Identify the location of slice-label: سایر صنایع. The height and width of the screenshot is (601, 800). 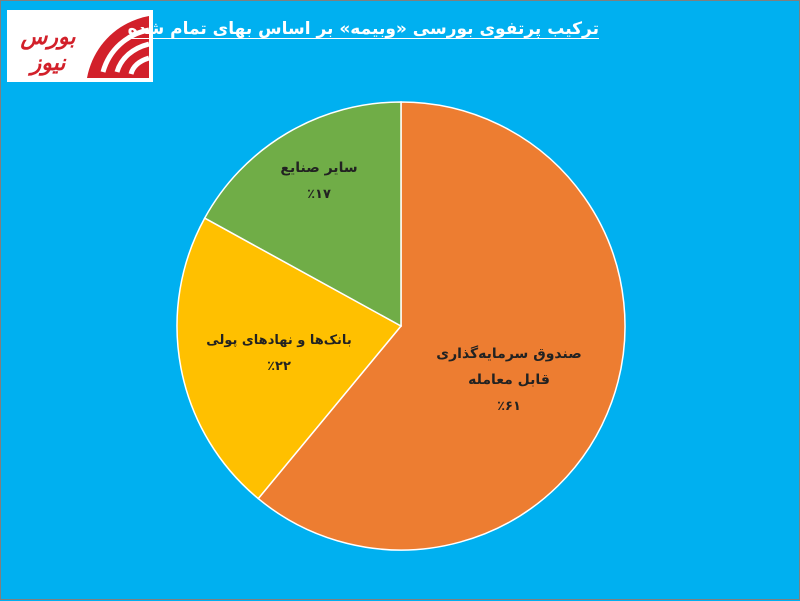
(318, 168).